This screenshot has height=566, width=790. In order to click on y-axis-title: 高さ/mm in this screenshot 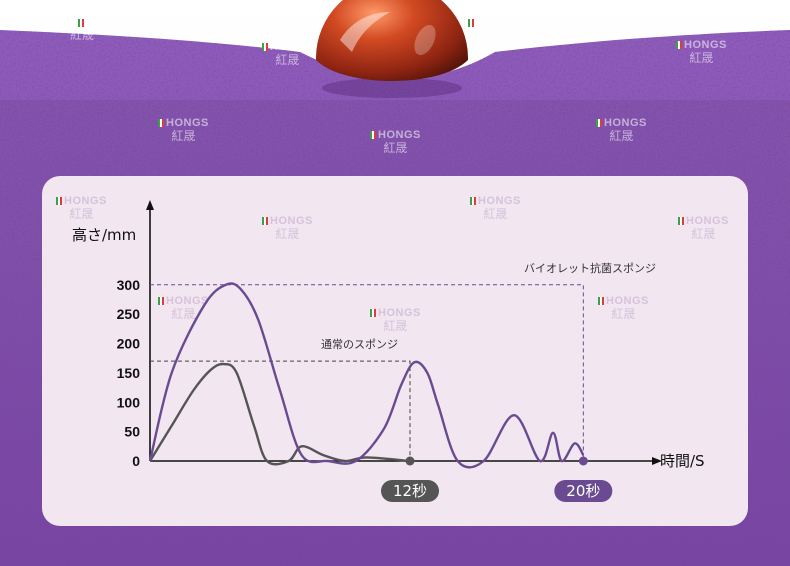, I will do `click(104, 235)`.